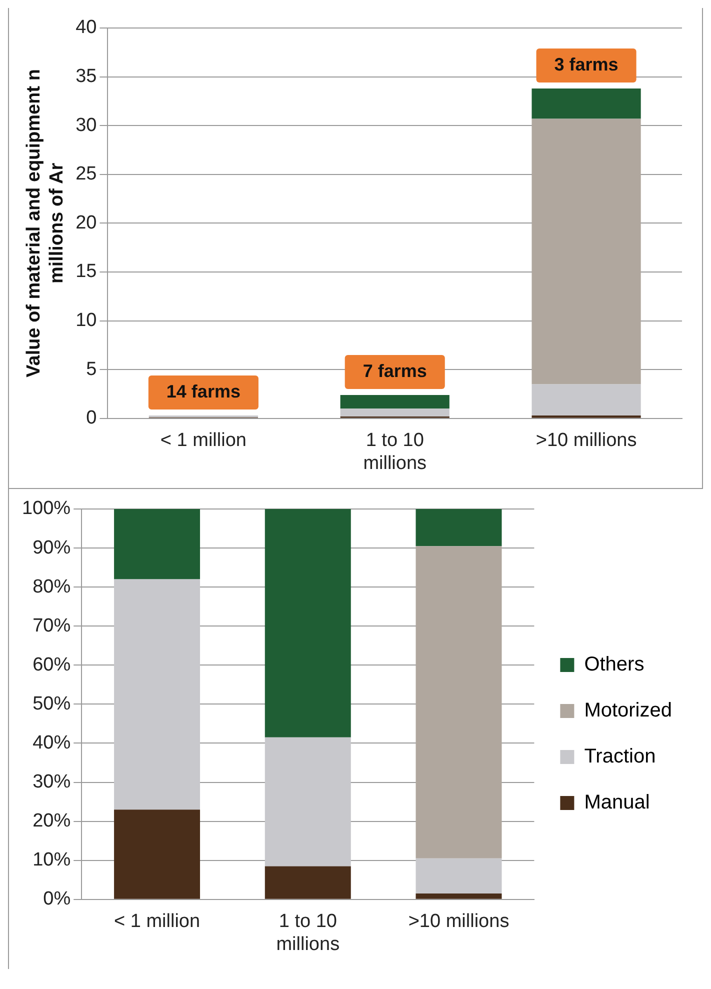  I want to click on y-tick-label: 100%, so click(46, 509).